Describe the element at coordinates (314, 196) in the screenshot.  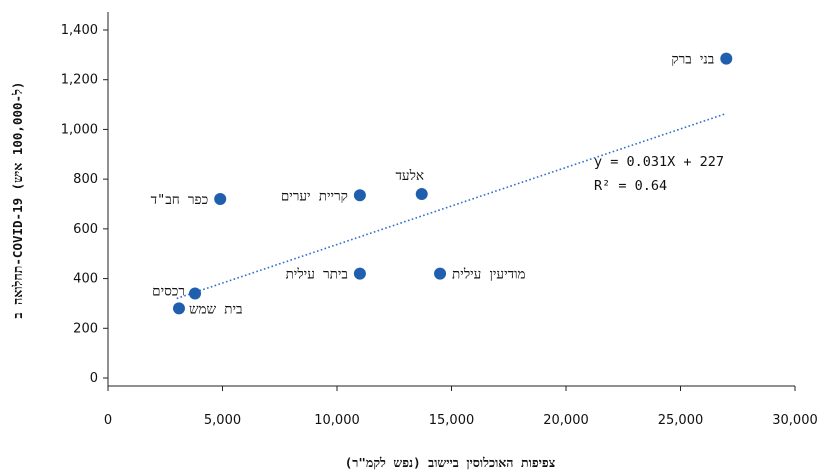
I see `point-label: קריית יערים` at that location.